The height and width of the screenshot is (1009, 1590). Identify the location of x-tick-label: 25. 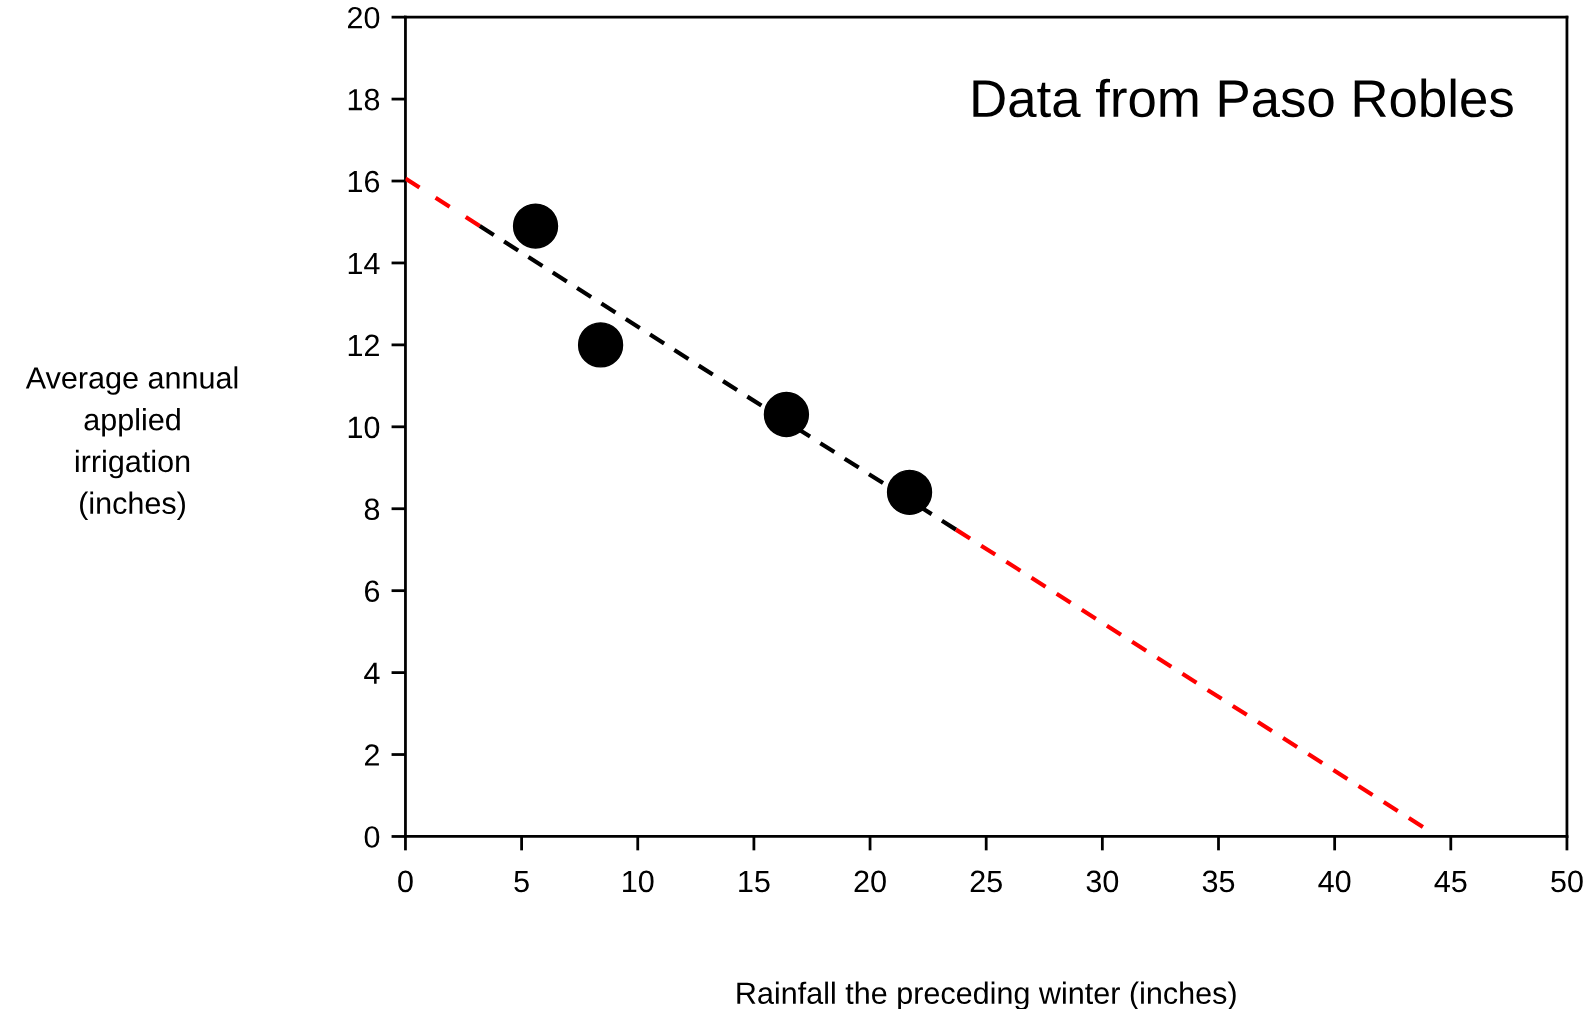
(986, 881).